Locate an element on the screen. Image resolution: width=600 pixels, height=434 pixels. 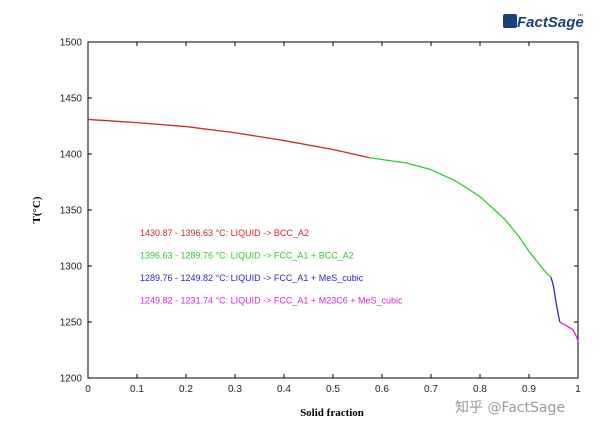
x-tick-label: 0.8 is located at coordinates (480, 389).